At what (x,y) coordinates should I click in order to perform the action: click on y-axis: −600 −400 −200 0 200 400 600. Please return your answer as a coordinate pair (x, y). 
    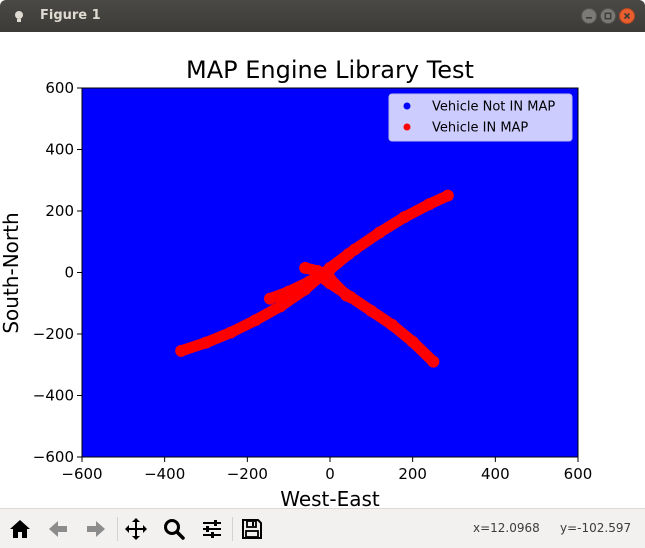
    Looking at the image, I should click on (57, 272).